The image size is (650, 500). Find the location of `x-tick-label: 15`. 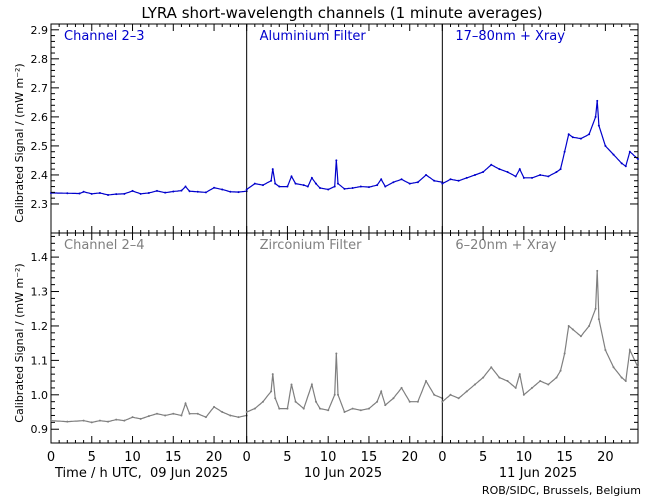

x-tick-label: 15 is located at coordinates (173, 457).